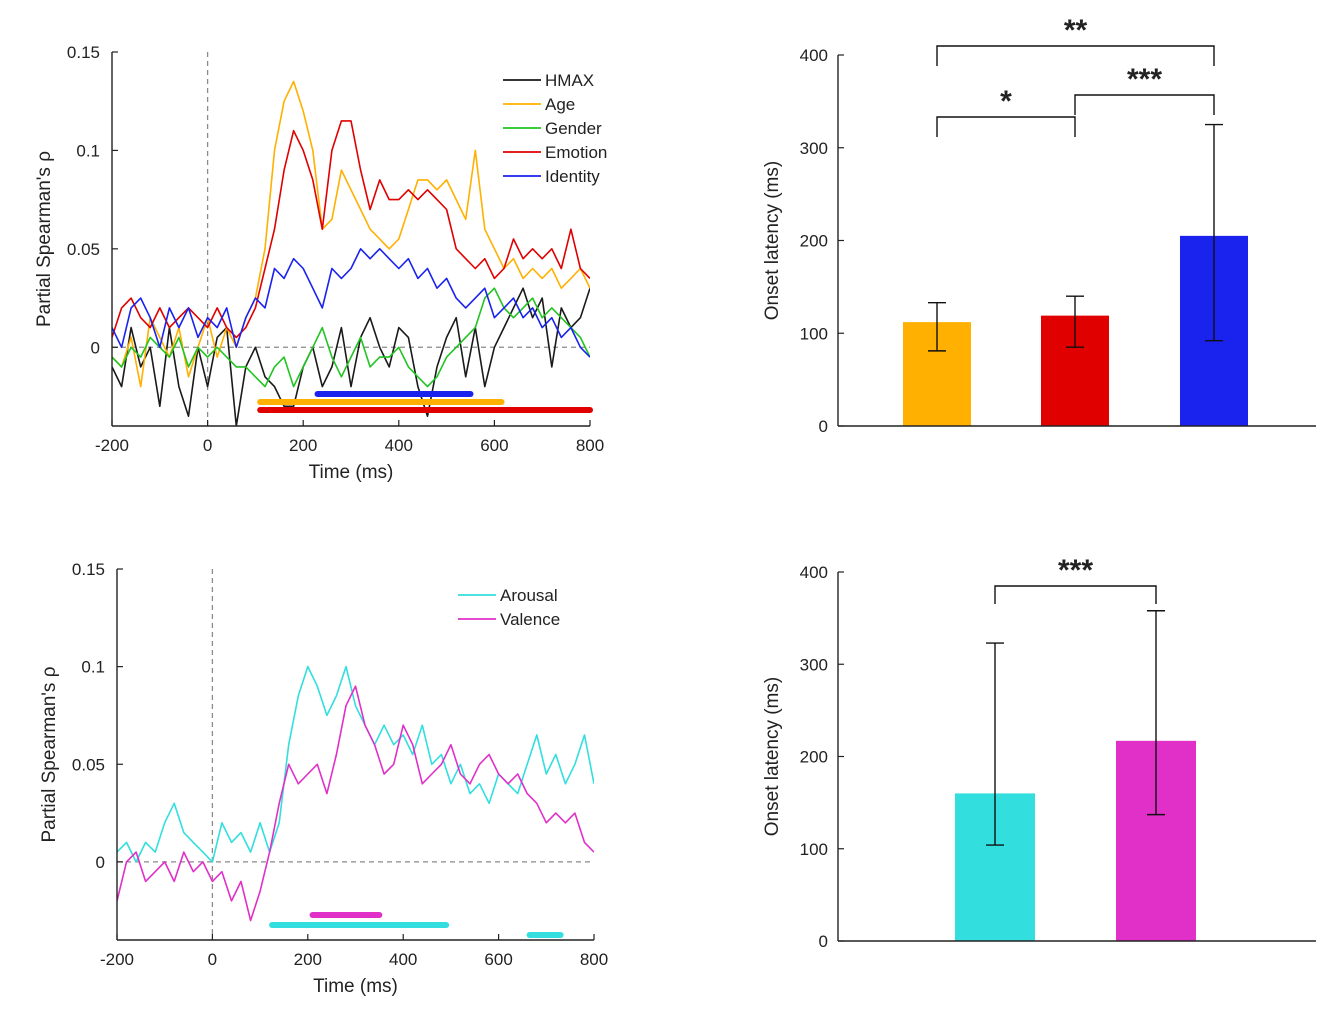 The height and width of the screenshot is (1021, 1338). What do you see at coordinates (530, 619) in the screenshot?
I see `legend-label-valence: Valence` at bounding box center [530, 619].